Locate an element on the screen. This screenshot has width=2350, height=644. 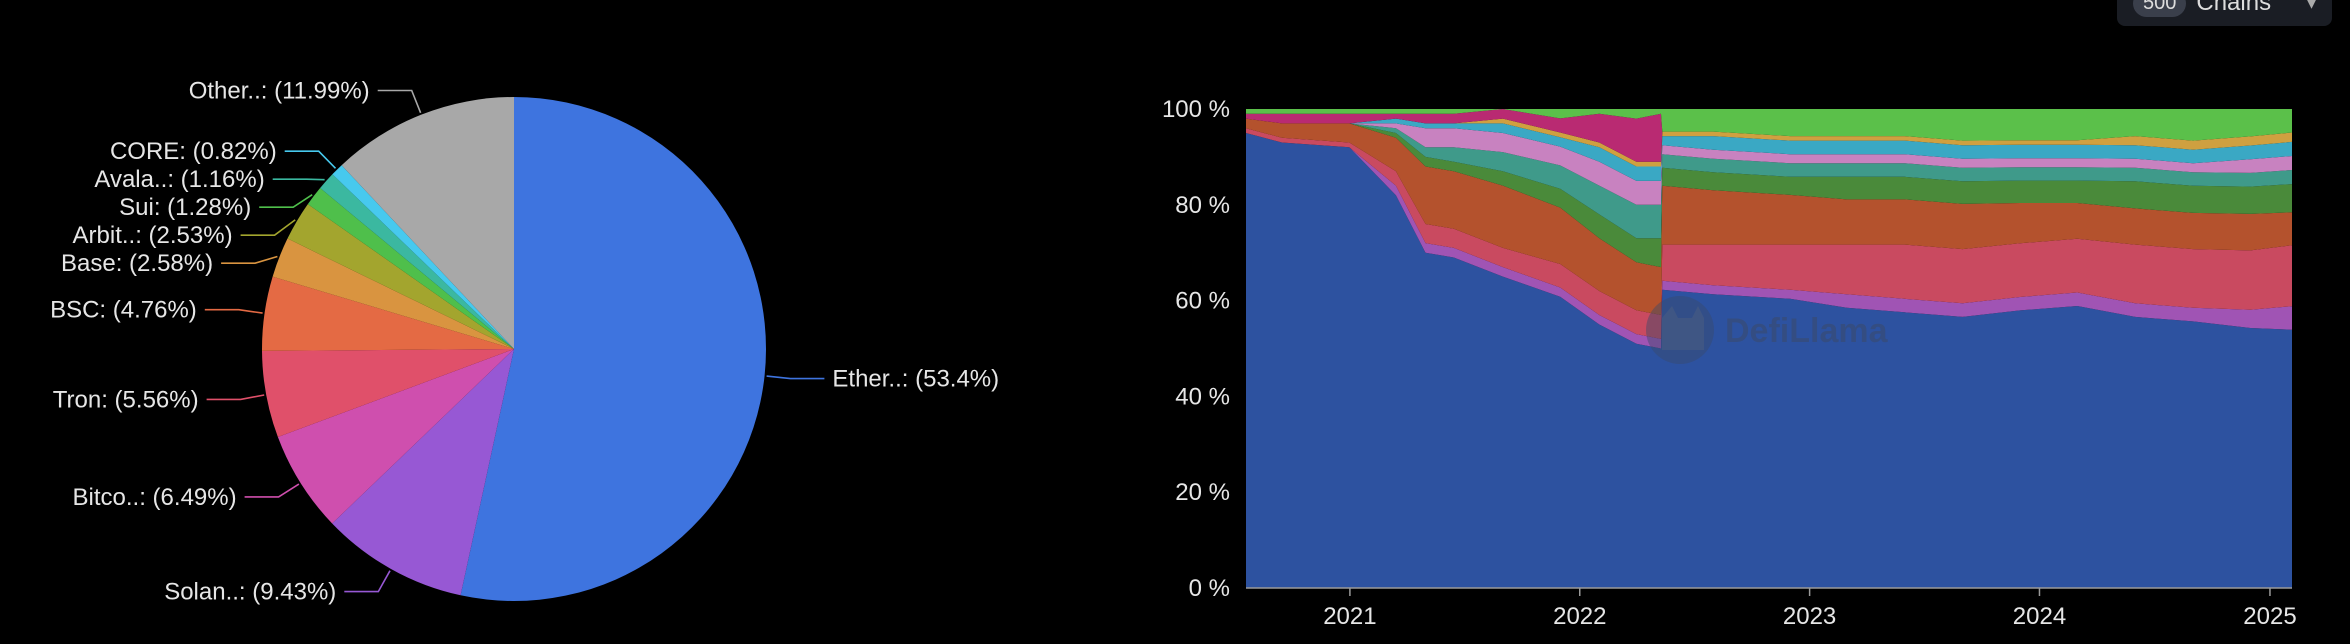
llama-logo-icon is located at coordinates (1680, 330).